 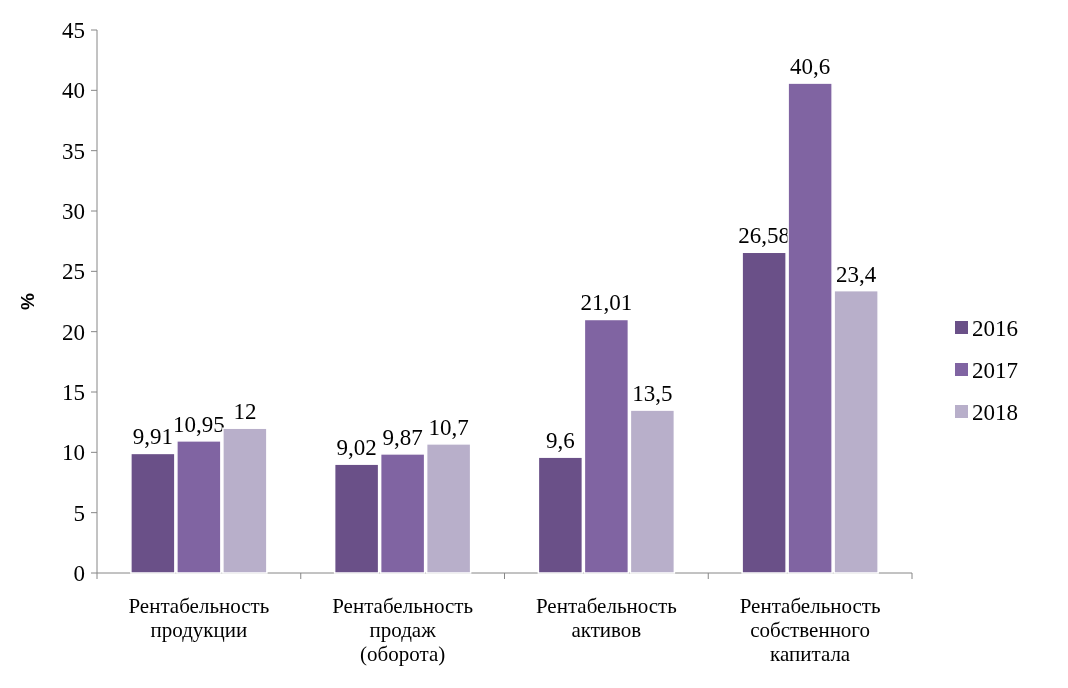 I want to click on data-label: 40,6, so click(x=810, y=67).